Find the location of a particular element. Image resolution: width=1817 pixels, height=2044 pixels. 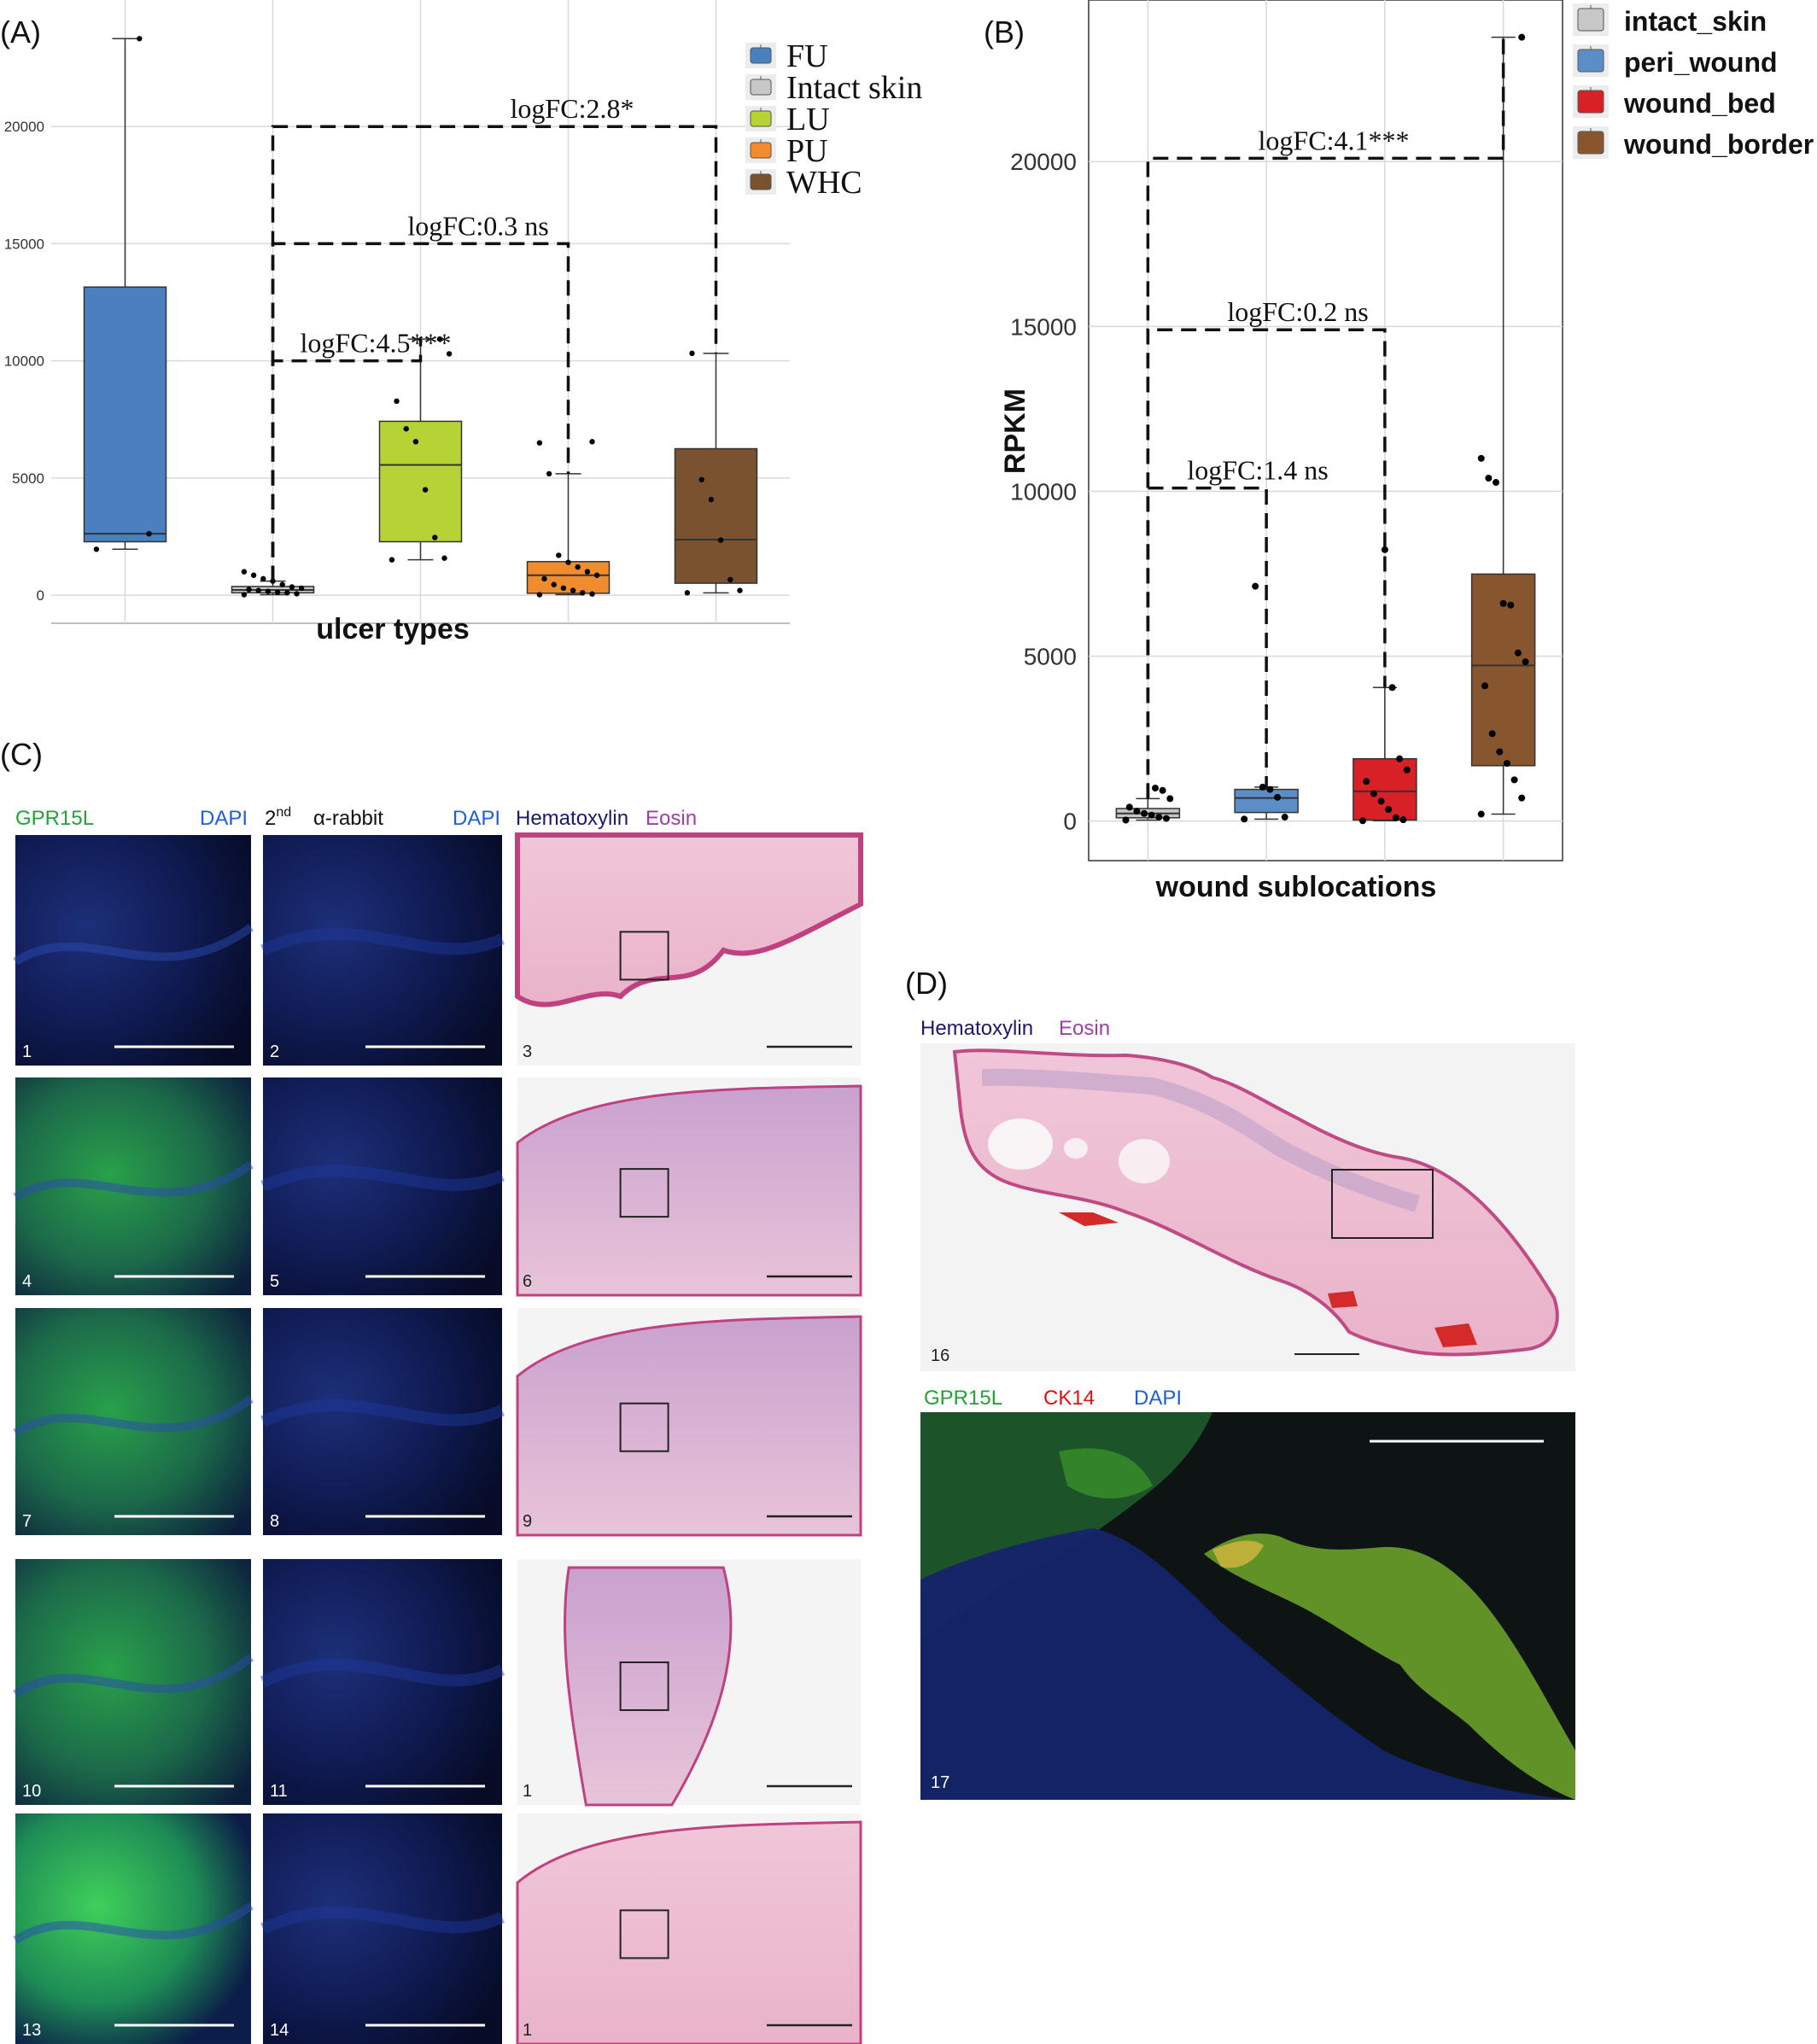

legend-label: PU is located at coordinates (807, 151).